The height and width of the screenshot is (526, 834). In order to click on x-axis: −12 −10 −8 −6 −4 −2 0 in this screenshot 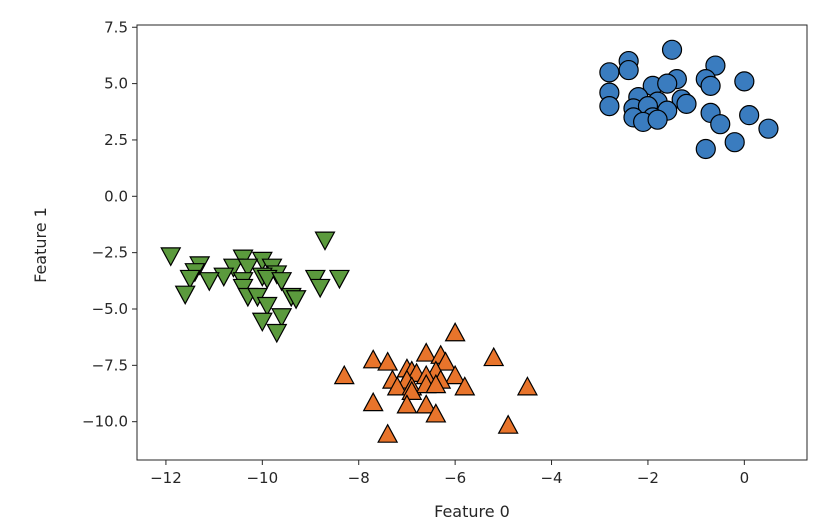, I will do `click(449, 473)`.